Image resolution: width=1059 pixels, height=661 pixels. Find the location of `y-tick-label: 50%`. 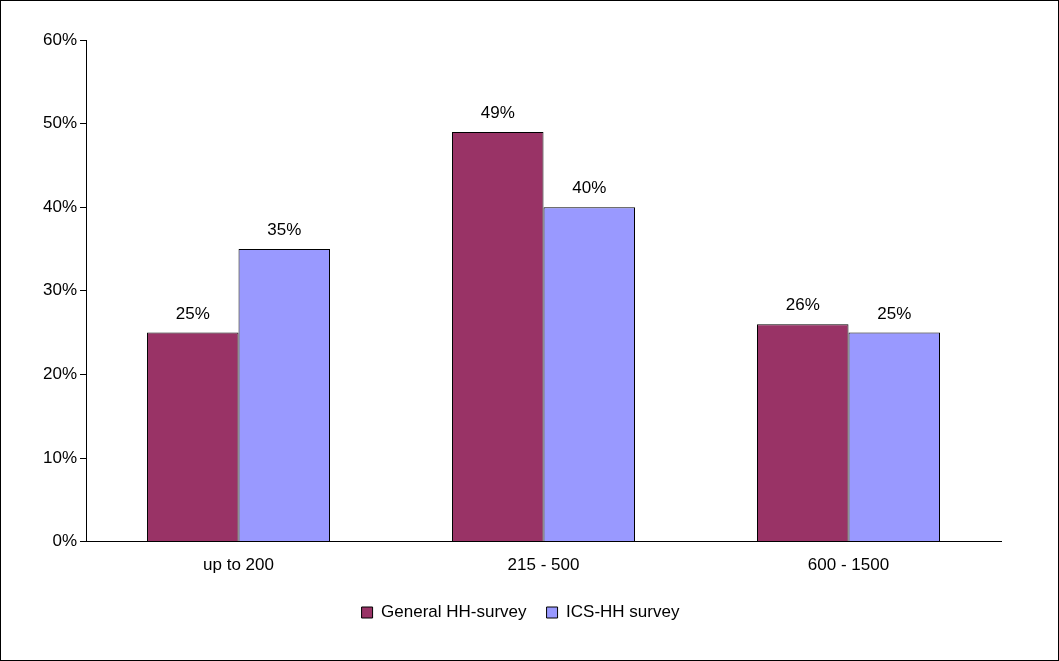

y-tick-label: 50% is located at coordinates (60, 123).